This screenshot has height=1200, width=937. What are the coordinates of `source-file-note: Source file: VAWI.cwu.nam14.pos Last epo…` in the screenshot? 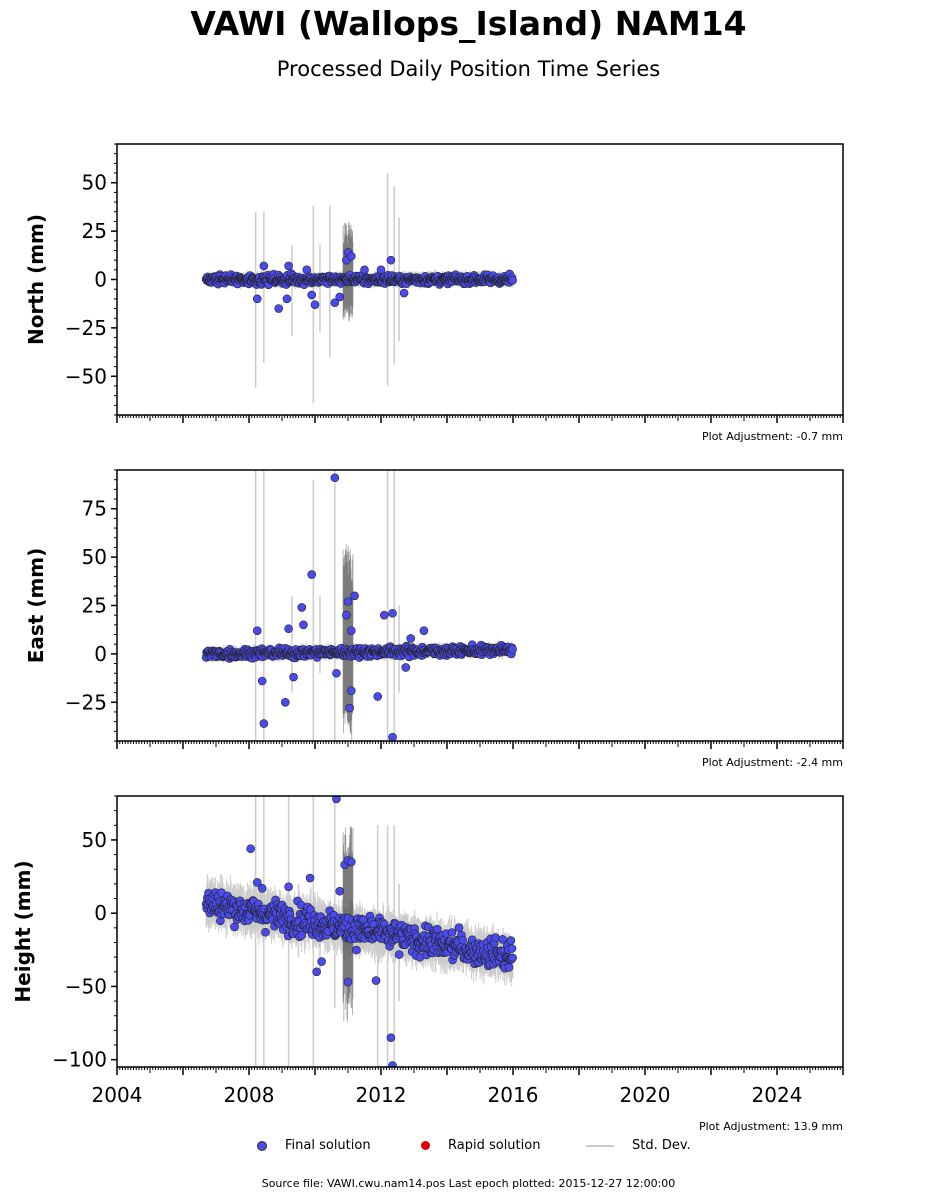 It's located at (468, 1183).